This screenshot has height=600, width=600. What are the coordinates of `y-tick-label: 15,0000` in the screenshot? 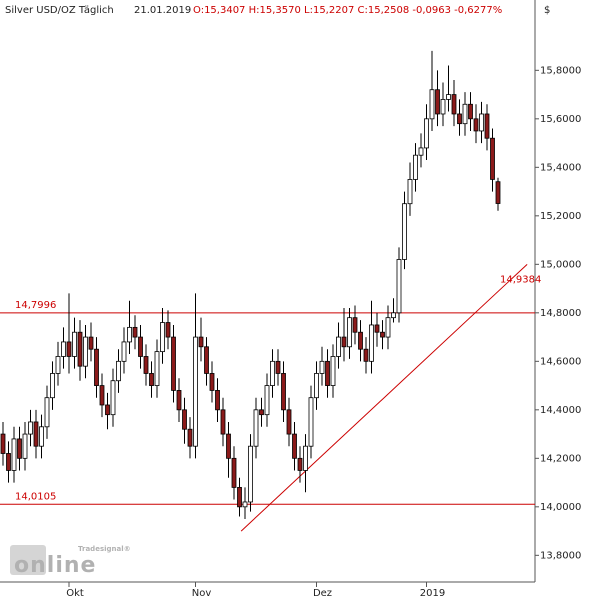 It's located at (560, 264).